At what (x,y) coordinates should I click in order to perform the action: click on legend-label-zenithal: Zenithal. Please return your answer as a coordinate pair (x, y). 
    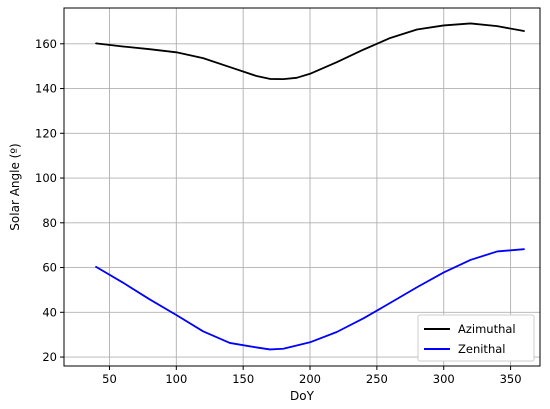
    Looking at the image, I should click on (481, 349).